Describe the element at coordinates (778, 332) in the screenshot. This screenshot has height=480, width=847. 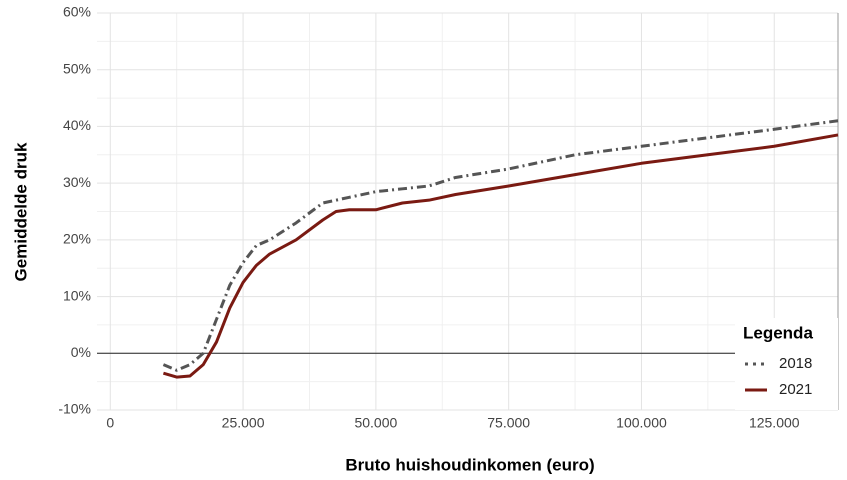
I see `legend-title: Legenda` at that location.